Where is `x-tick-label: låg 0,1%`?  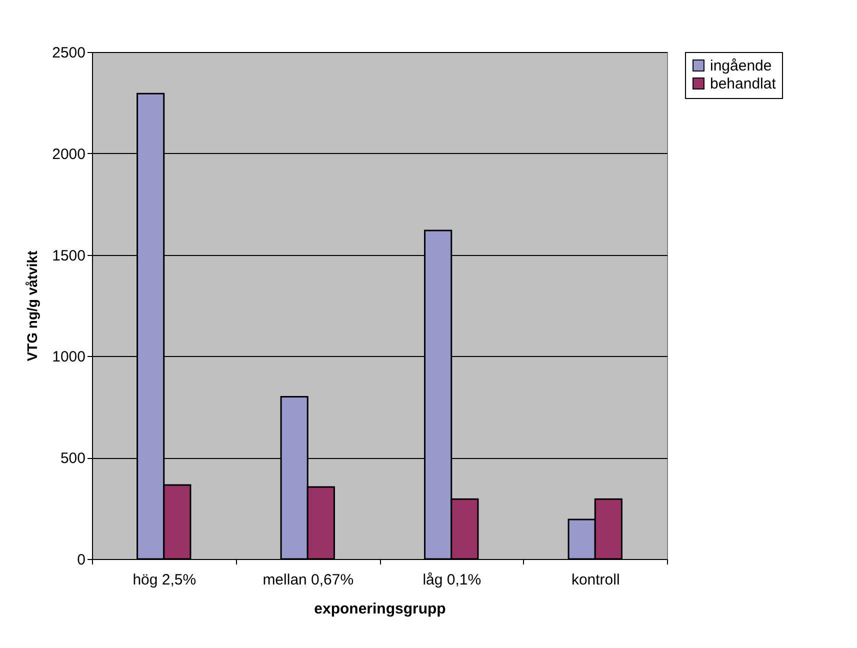 x-tick-label: låg 0,1% is located at coordinates (452, 580).